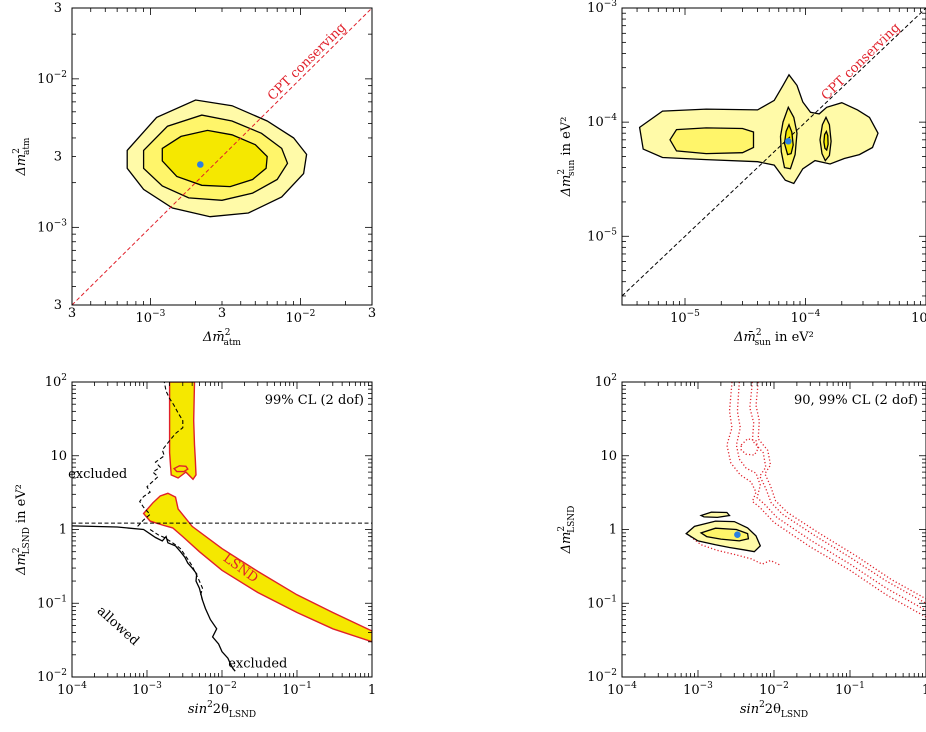  I want to click on x-axis-label: Δm̄2 sun in eV², so click(773, 338).